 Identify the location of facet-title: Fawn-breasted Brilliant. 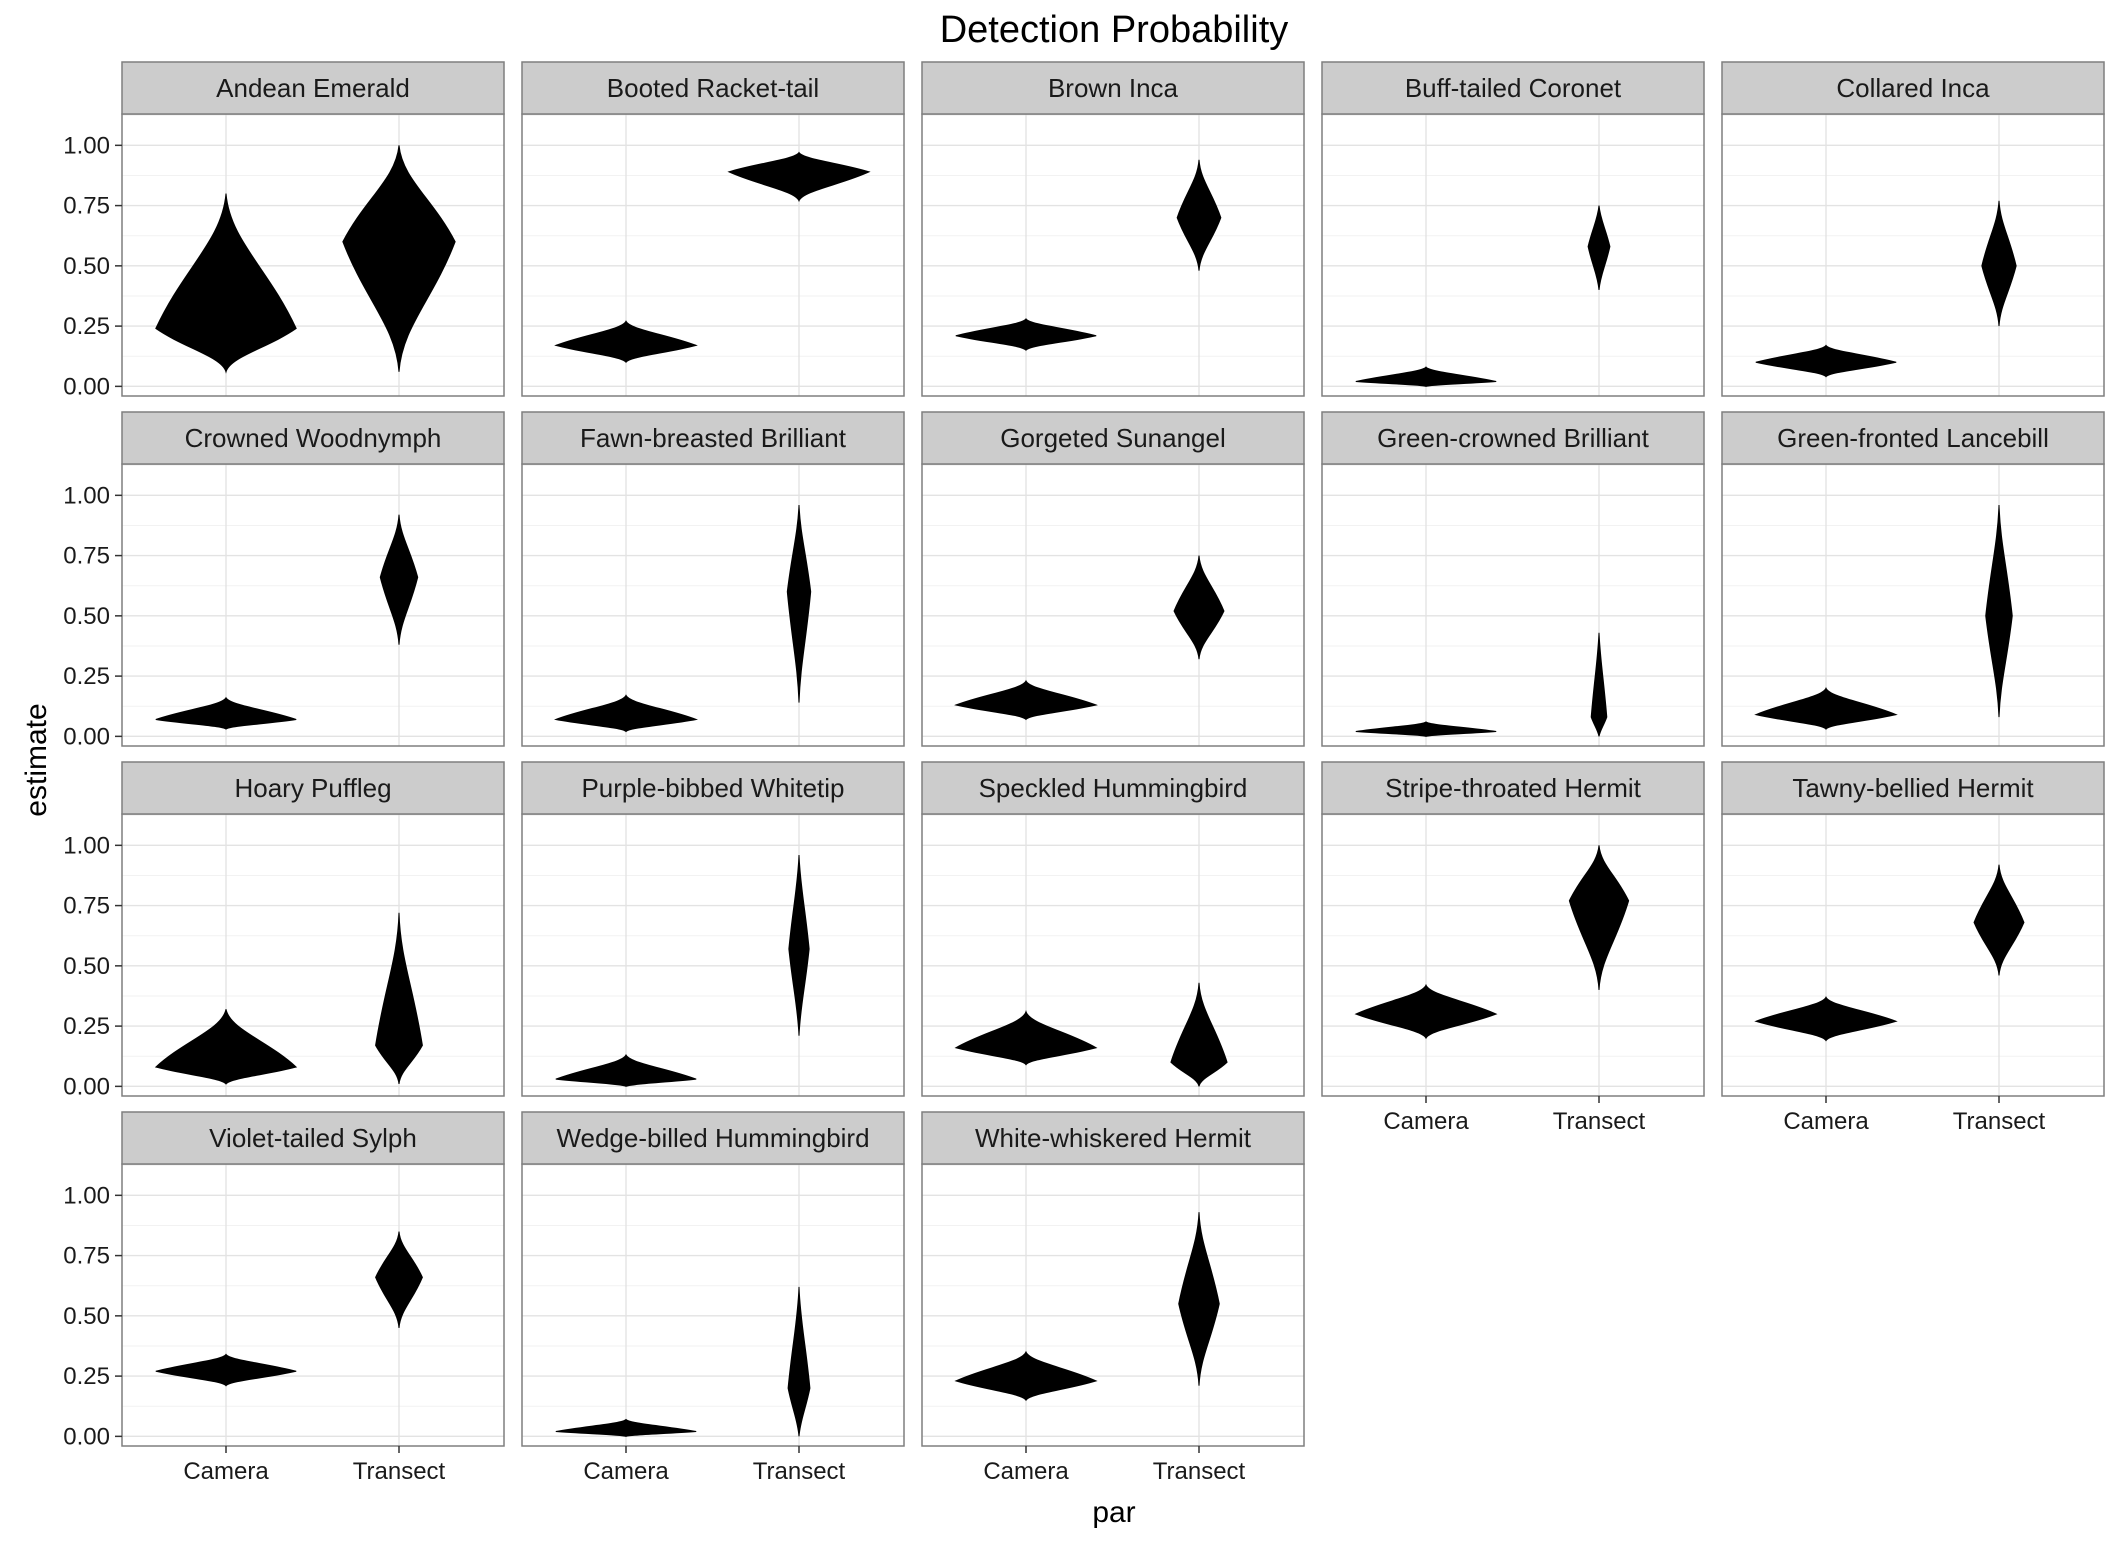
(713, 438).